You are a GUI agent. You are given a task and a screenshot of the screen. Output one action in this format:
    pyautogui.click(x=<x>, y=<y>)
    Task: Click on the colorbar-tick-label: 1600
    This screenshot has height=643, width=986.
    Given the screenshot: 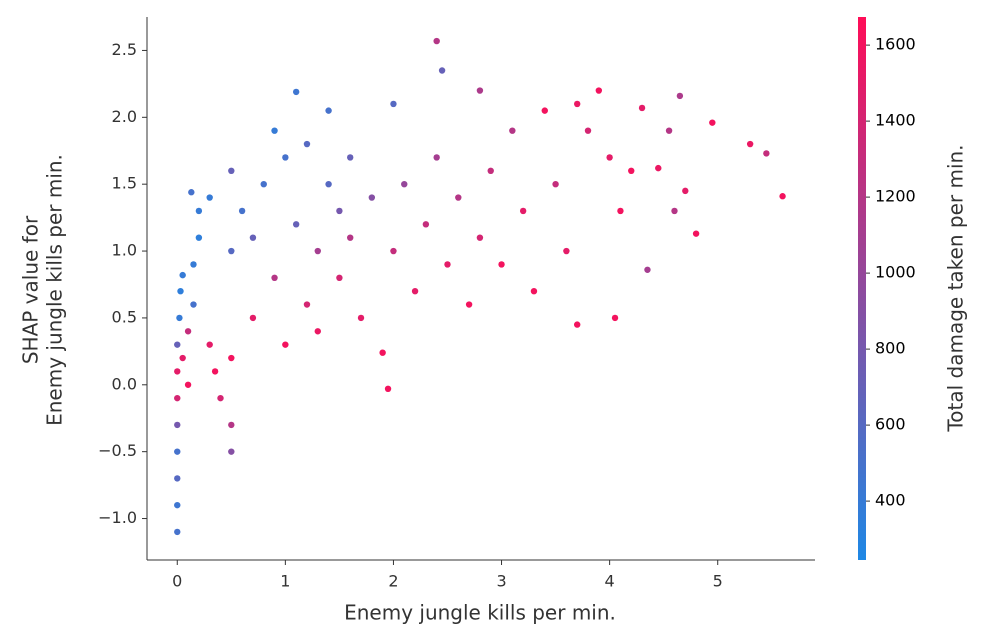 What is the action you would take?
    pyautogui.click(x=895, y=44)
    